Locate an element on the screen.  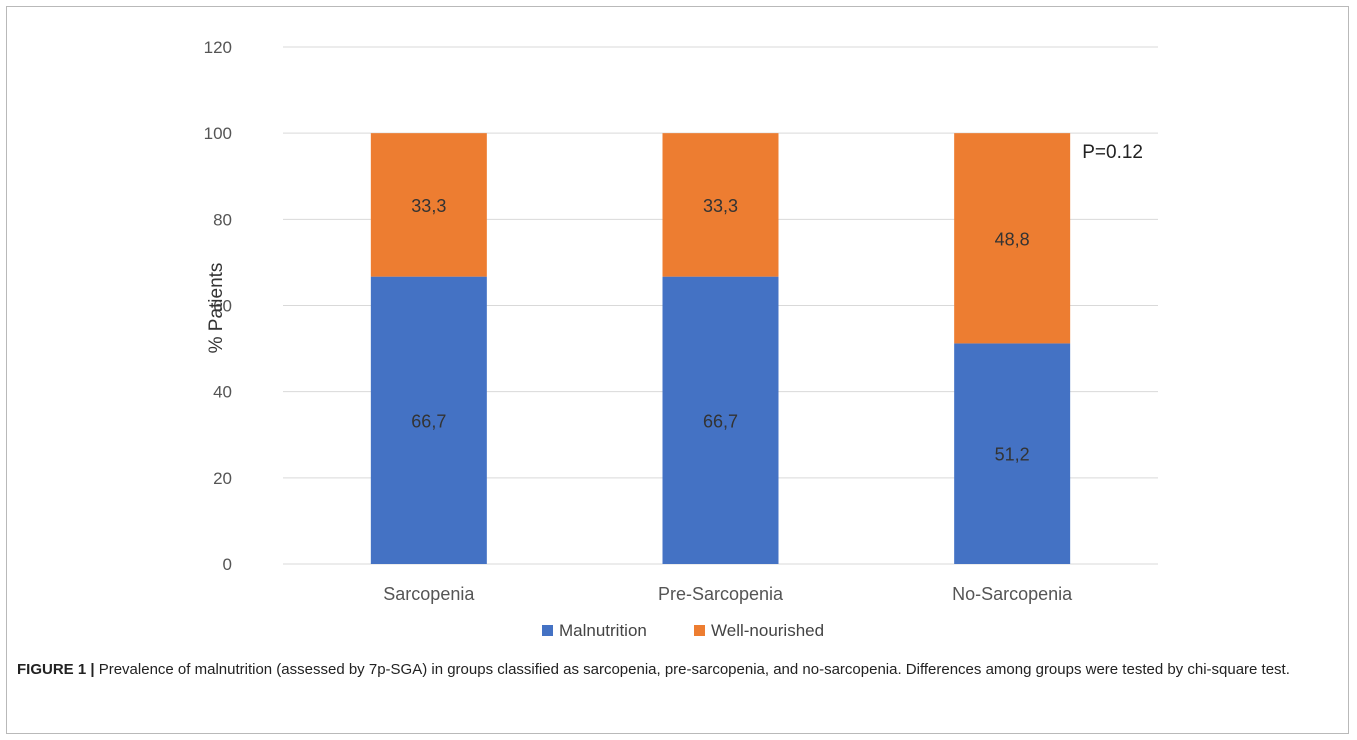
x-tick-label: Sarcopenia is located at coordinates (429, 594).